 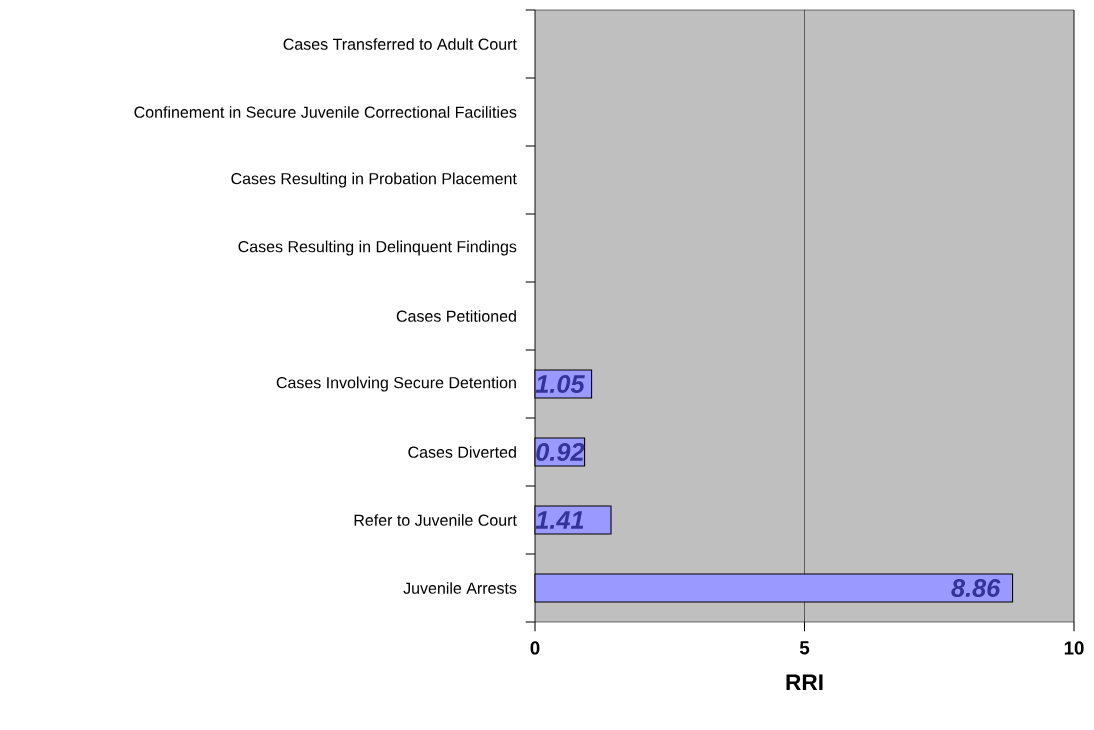 I want to click on y-tick-label: Cases Transferred to Adult Court, so click(x=400, y=44).